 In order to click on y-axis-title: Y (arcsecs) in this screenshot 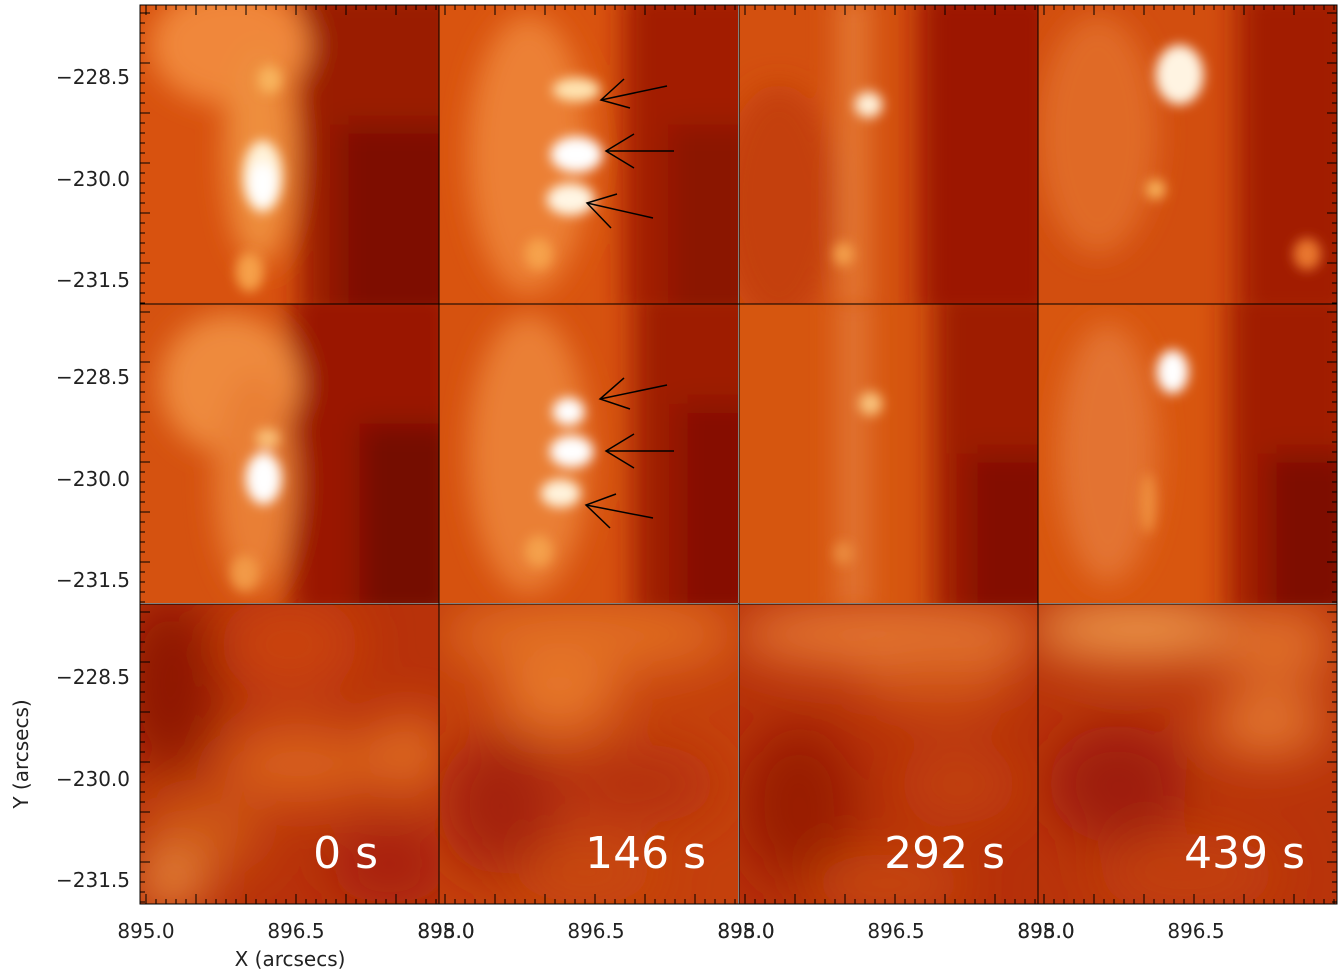, I will do `click(21, 754)`.